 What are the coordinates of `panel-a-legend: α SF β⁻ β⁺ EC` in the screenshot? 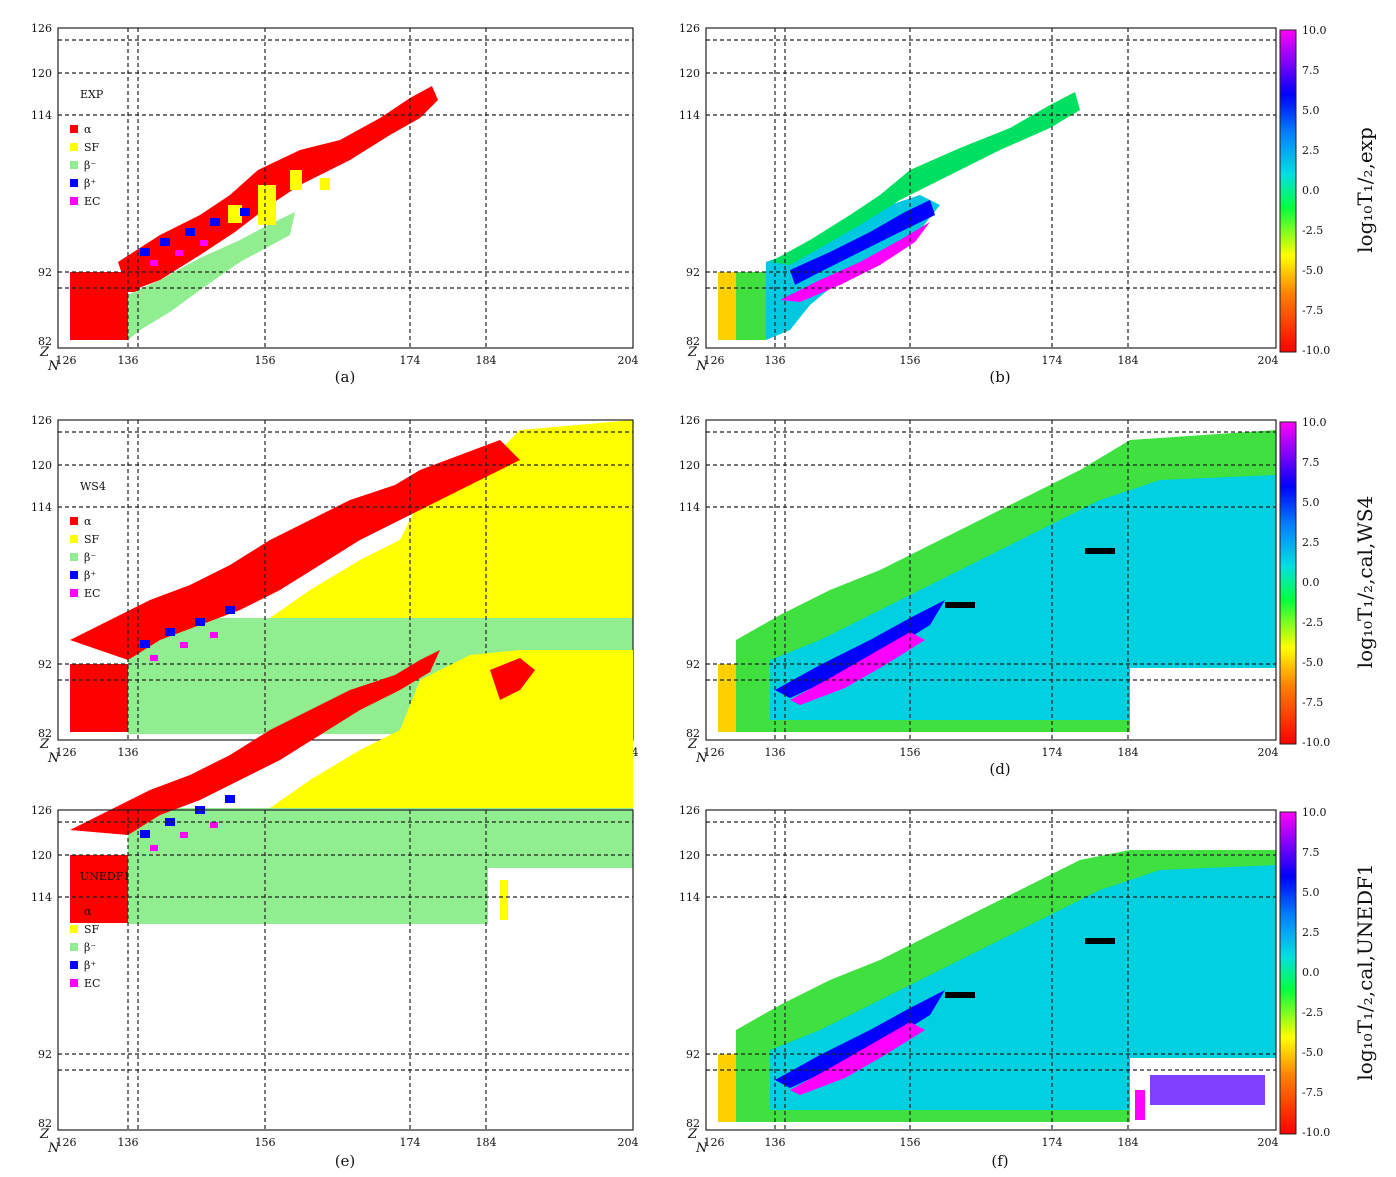 It's located at (85, 165).